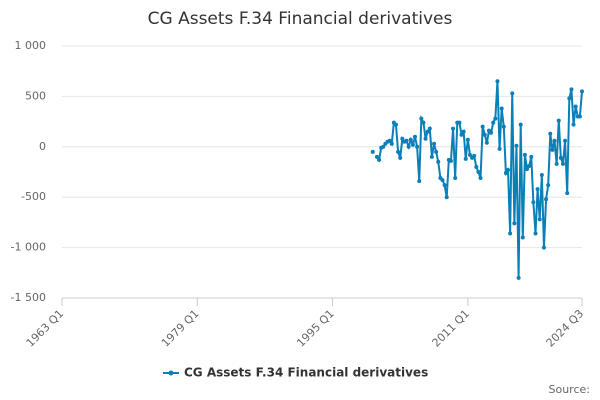 The height and width of the screenshot is (400, 600). I want to click on x-tick-label: 1995 Q1, so click(315, 328).